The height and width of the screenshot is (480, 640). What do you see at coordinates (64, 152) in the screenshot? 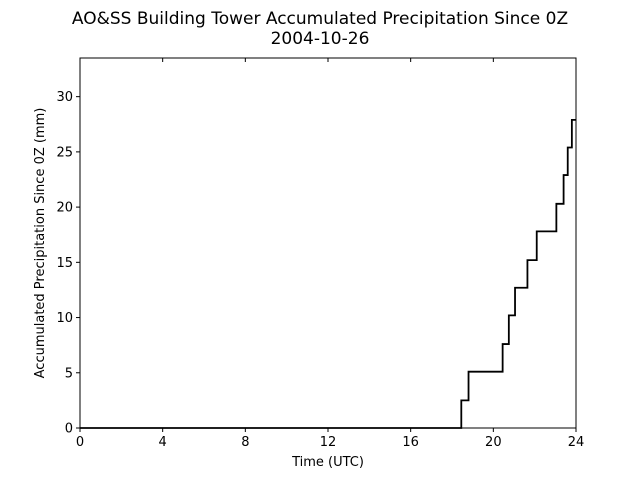
I see `y-tick-label: 25` at bounding box center [64, 152].